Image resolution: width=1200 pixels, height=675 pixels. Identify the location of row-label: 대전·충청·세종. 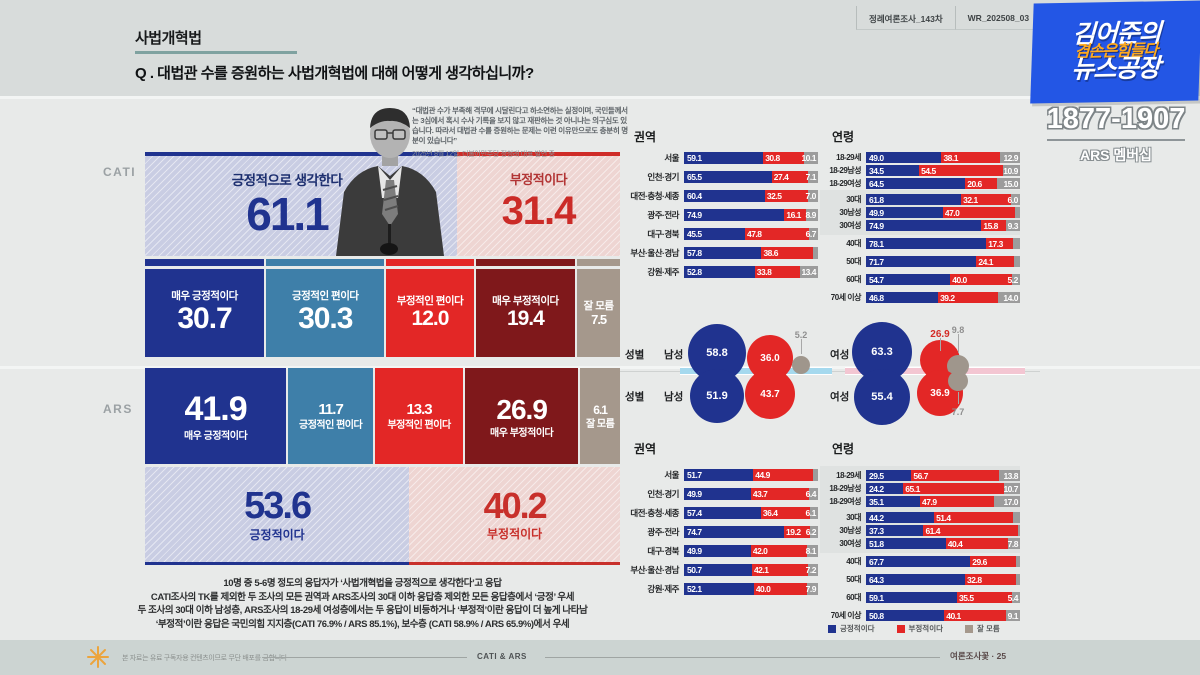
(654, 196).